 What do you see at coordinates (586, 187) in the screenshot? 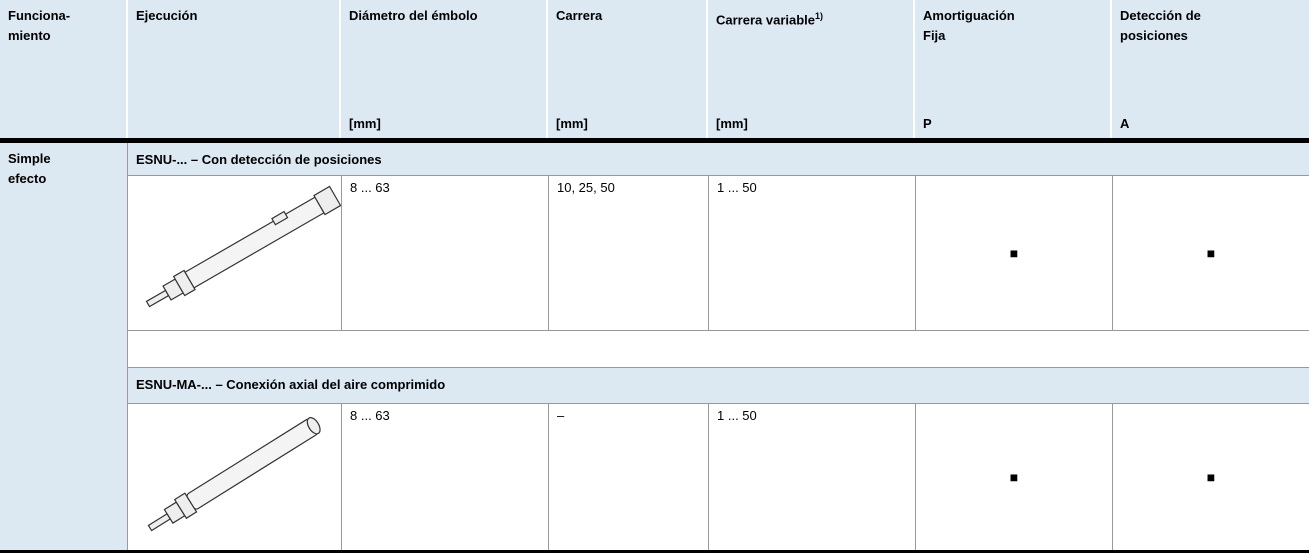
I see `cell-text: 10, 25, 50` at bounding box center [586, 187].